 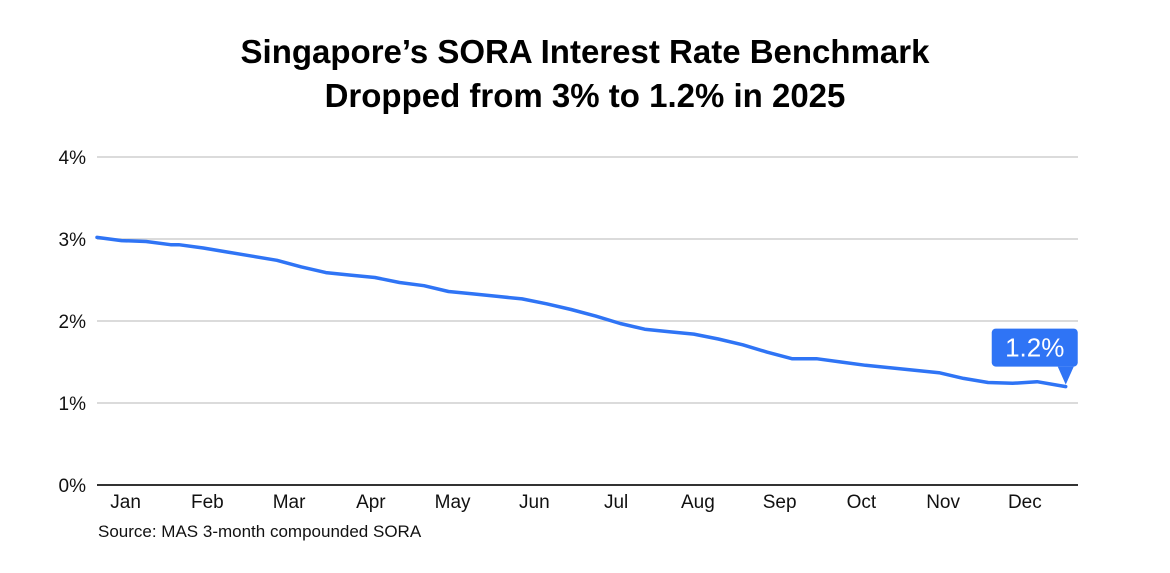 What do you see at coordinates (73, 486) in the screenshot?
I see `y-tick-label: 0%` at bounding box center [73, 486].